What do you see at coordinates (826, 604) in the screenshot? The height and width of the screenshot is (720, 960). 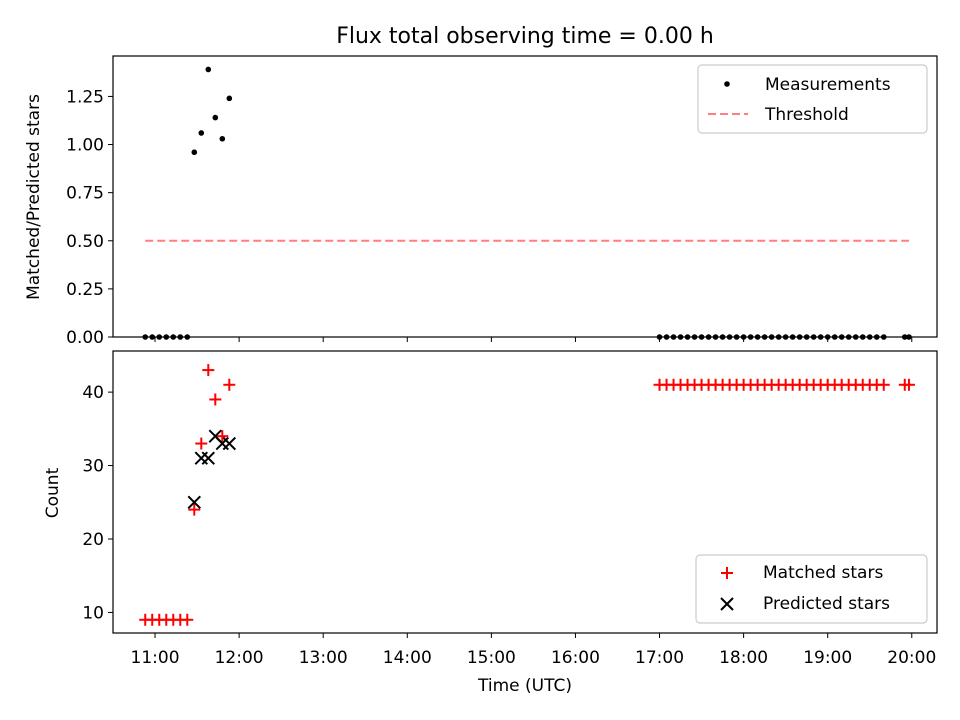 I see `legend-predicted-label: Predicted stars` at bounding box center [826, 604].